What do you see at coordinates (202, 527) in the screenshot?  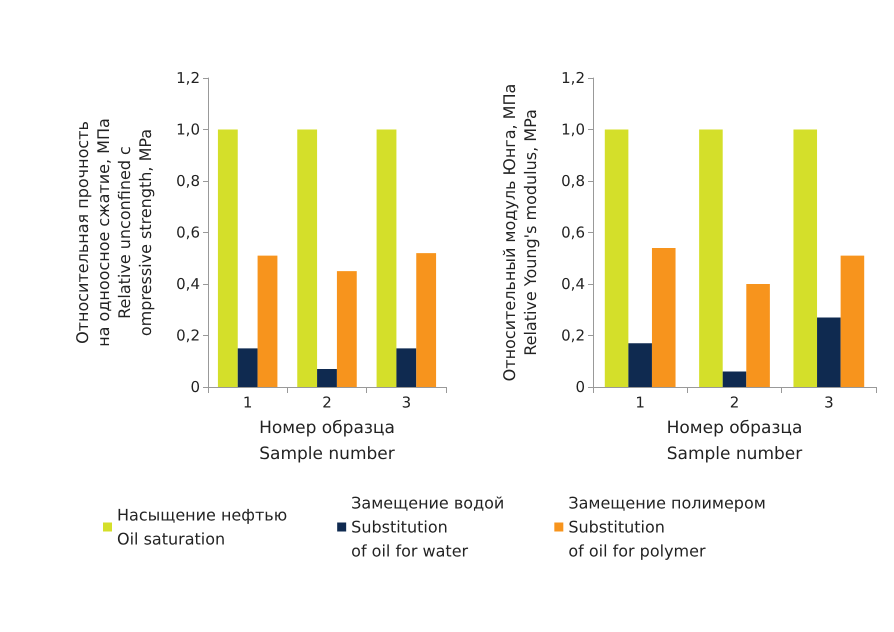 I see `legend-label: Насыщение нефтью Oil saturation` at bounding box center [202, 527].